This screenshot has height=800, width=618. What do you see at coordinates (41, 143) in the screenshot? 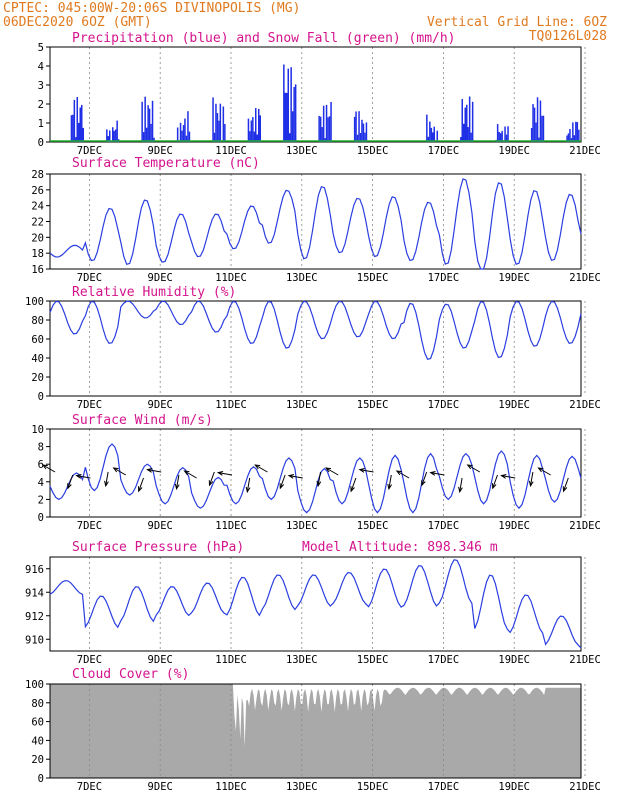
I see `precip-ytick-label: 0` at bounding box center [41, 143].